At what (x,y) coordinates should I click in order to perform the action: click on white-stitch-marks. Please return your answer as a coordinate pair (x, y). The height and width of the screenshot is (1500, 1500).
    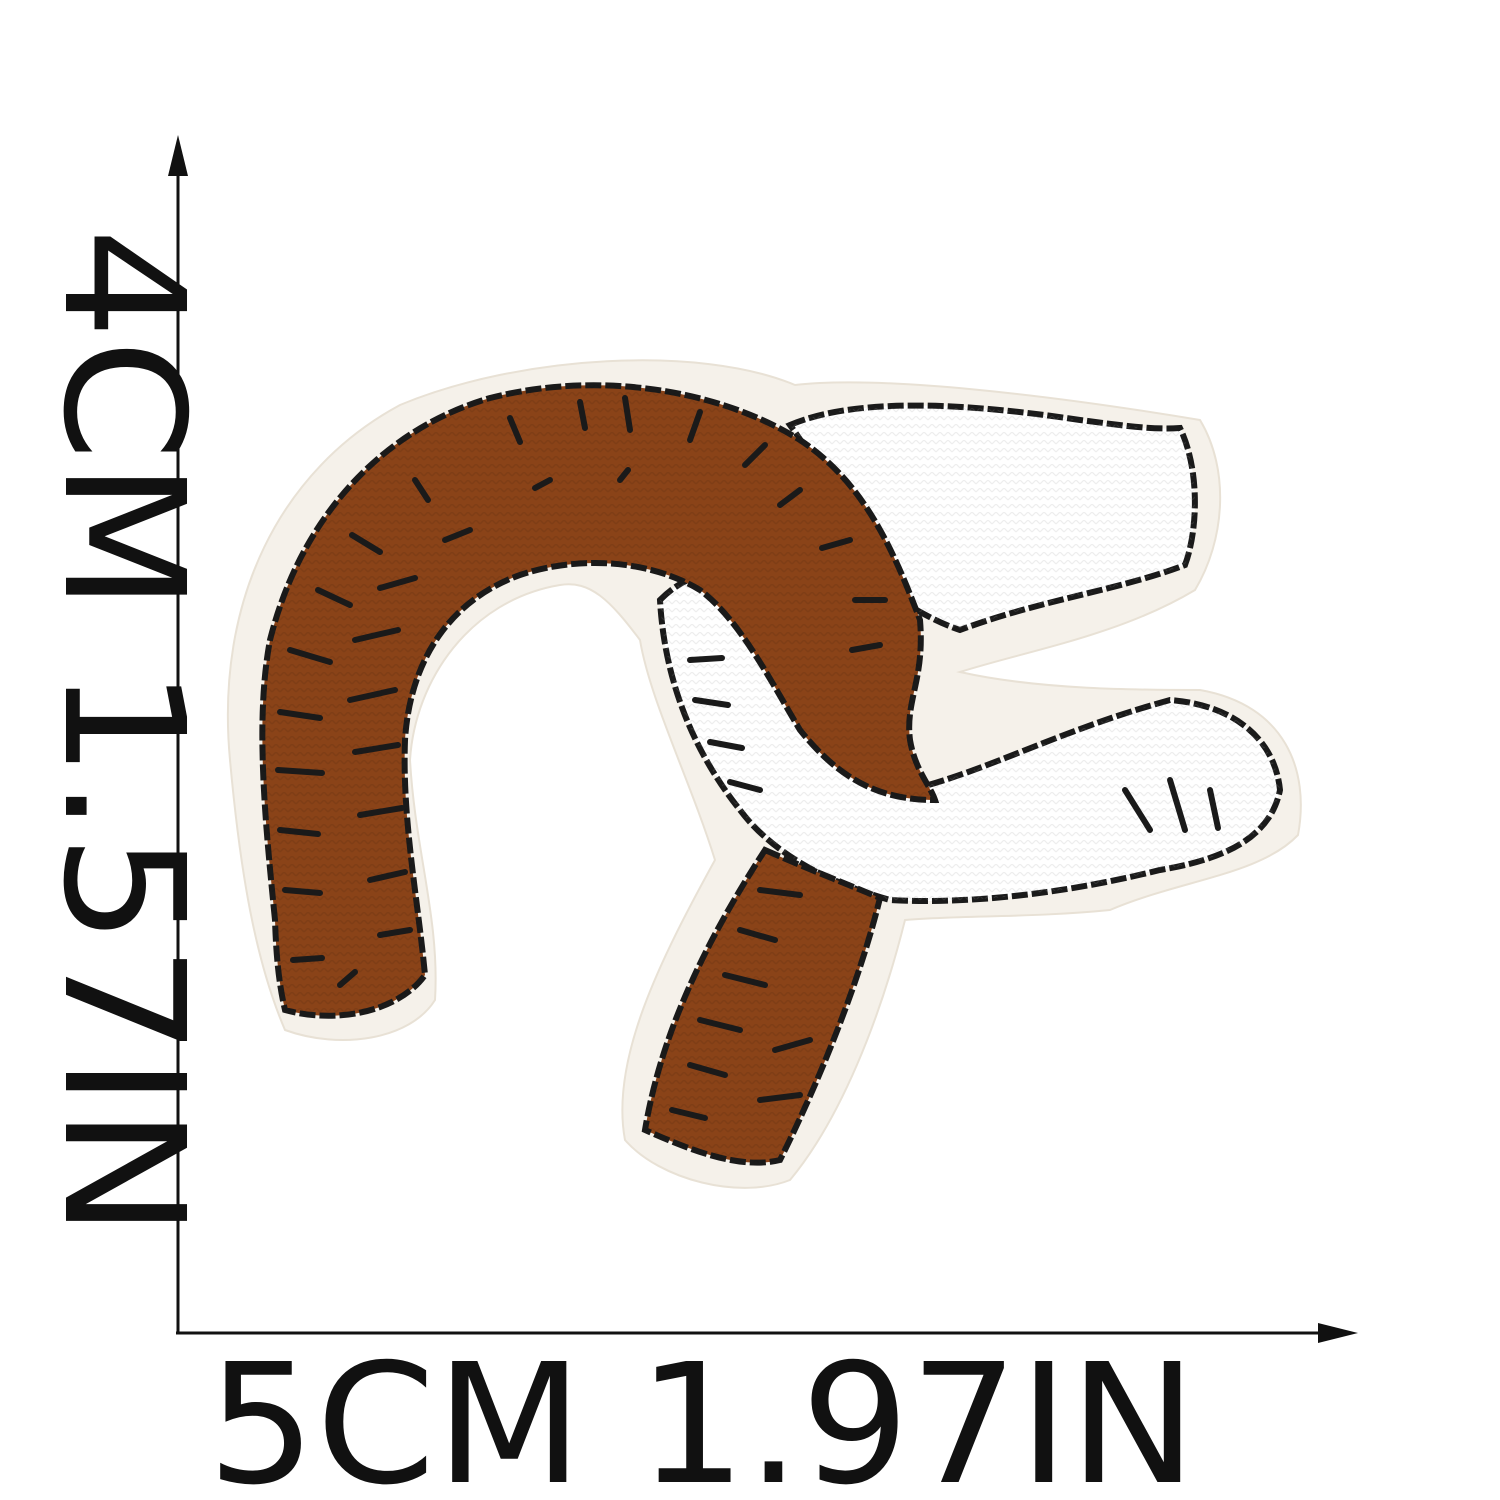
    Looking at the image, I should click on (954, 744).